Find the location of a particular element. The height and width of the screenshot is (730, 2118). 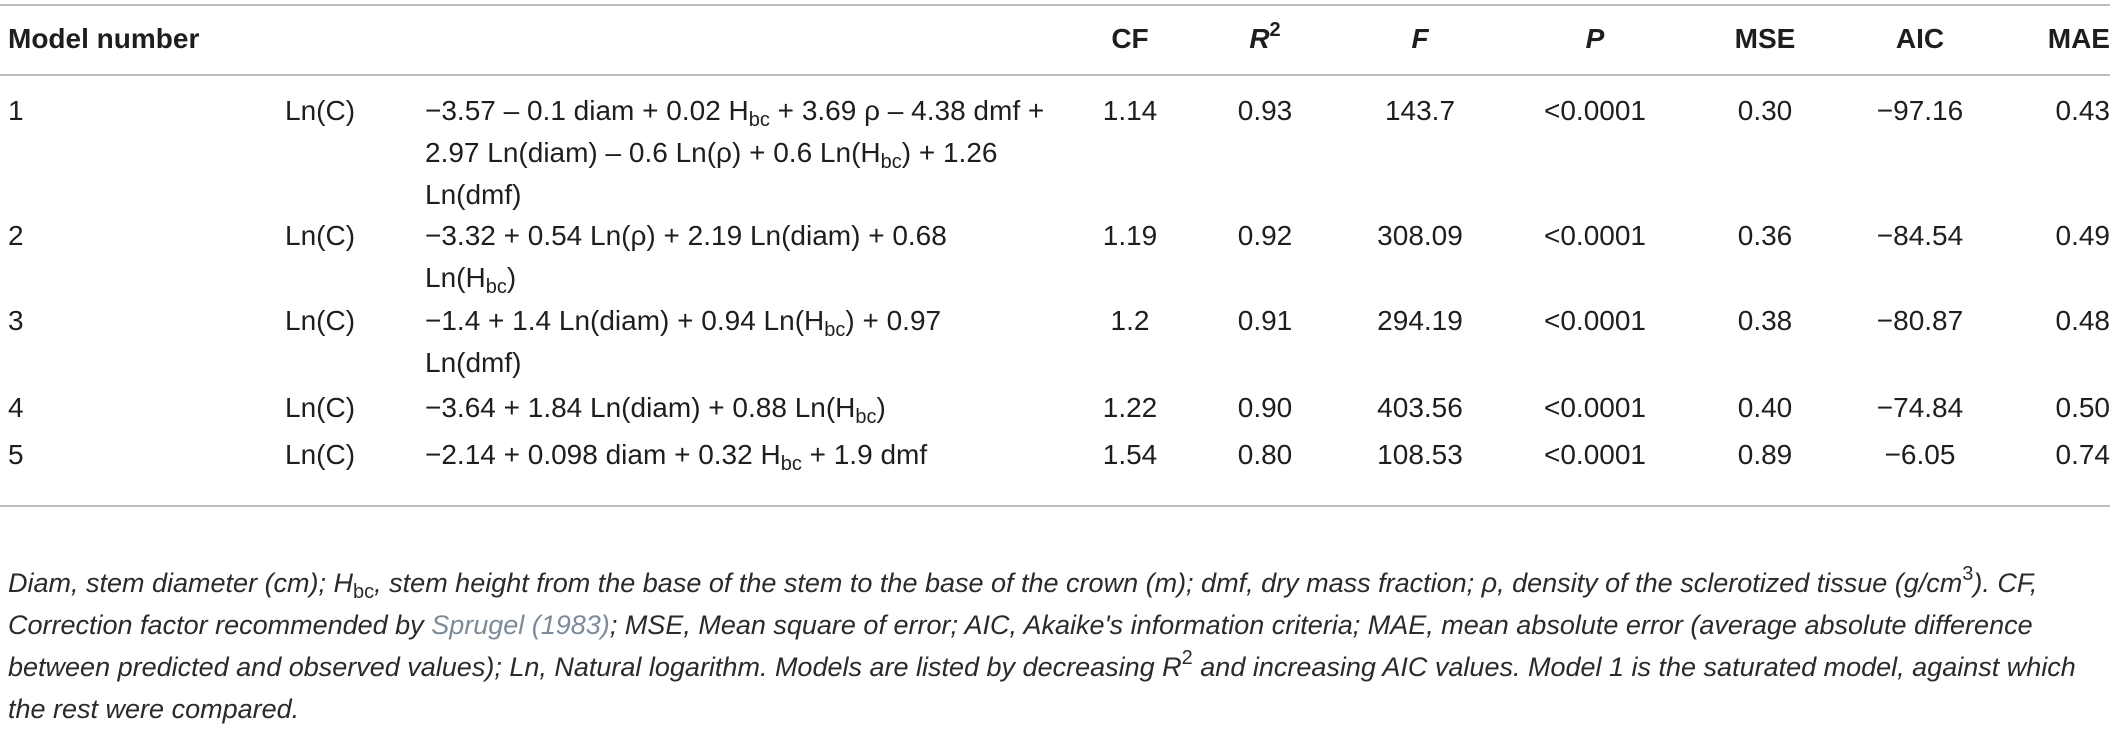

cell-cf: 1.54 is located at coordinates (1130, 454).